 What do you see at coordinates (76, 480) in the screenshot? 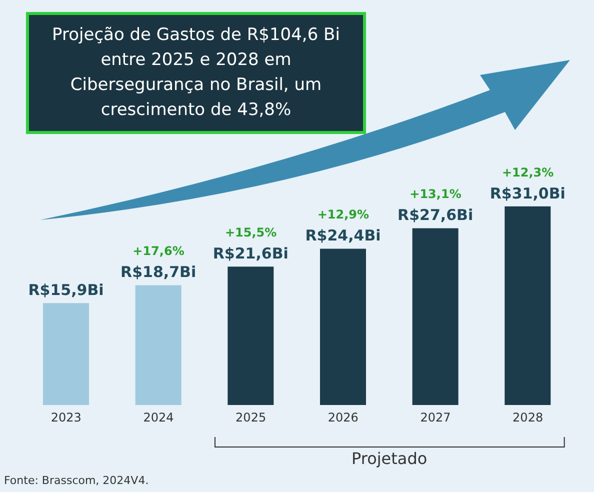
I see `source-note: Fonte: Brasscom, 2024V4.` at bounding box center [76, 480].